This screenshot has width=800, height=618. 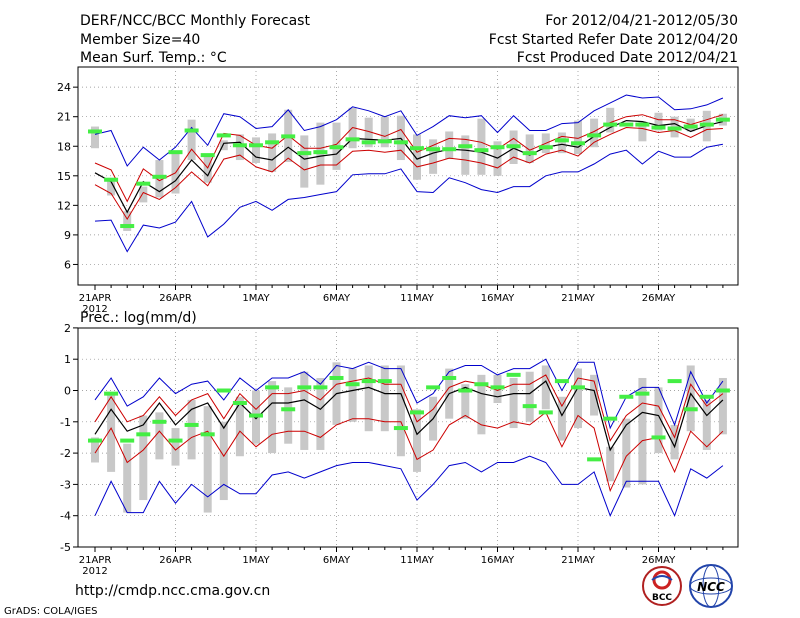 I want to click on y-tick-label: -5, so click(x=65, y=547).